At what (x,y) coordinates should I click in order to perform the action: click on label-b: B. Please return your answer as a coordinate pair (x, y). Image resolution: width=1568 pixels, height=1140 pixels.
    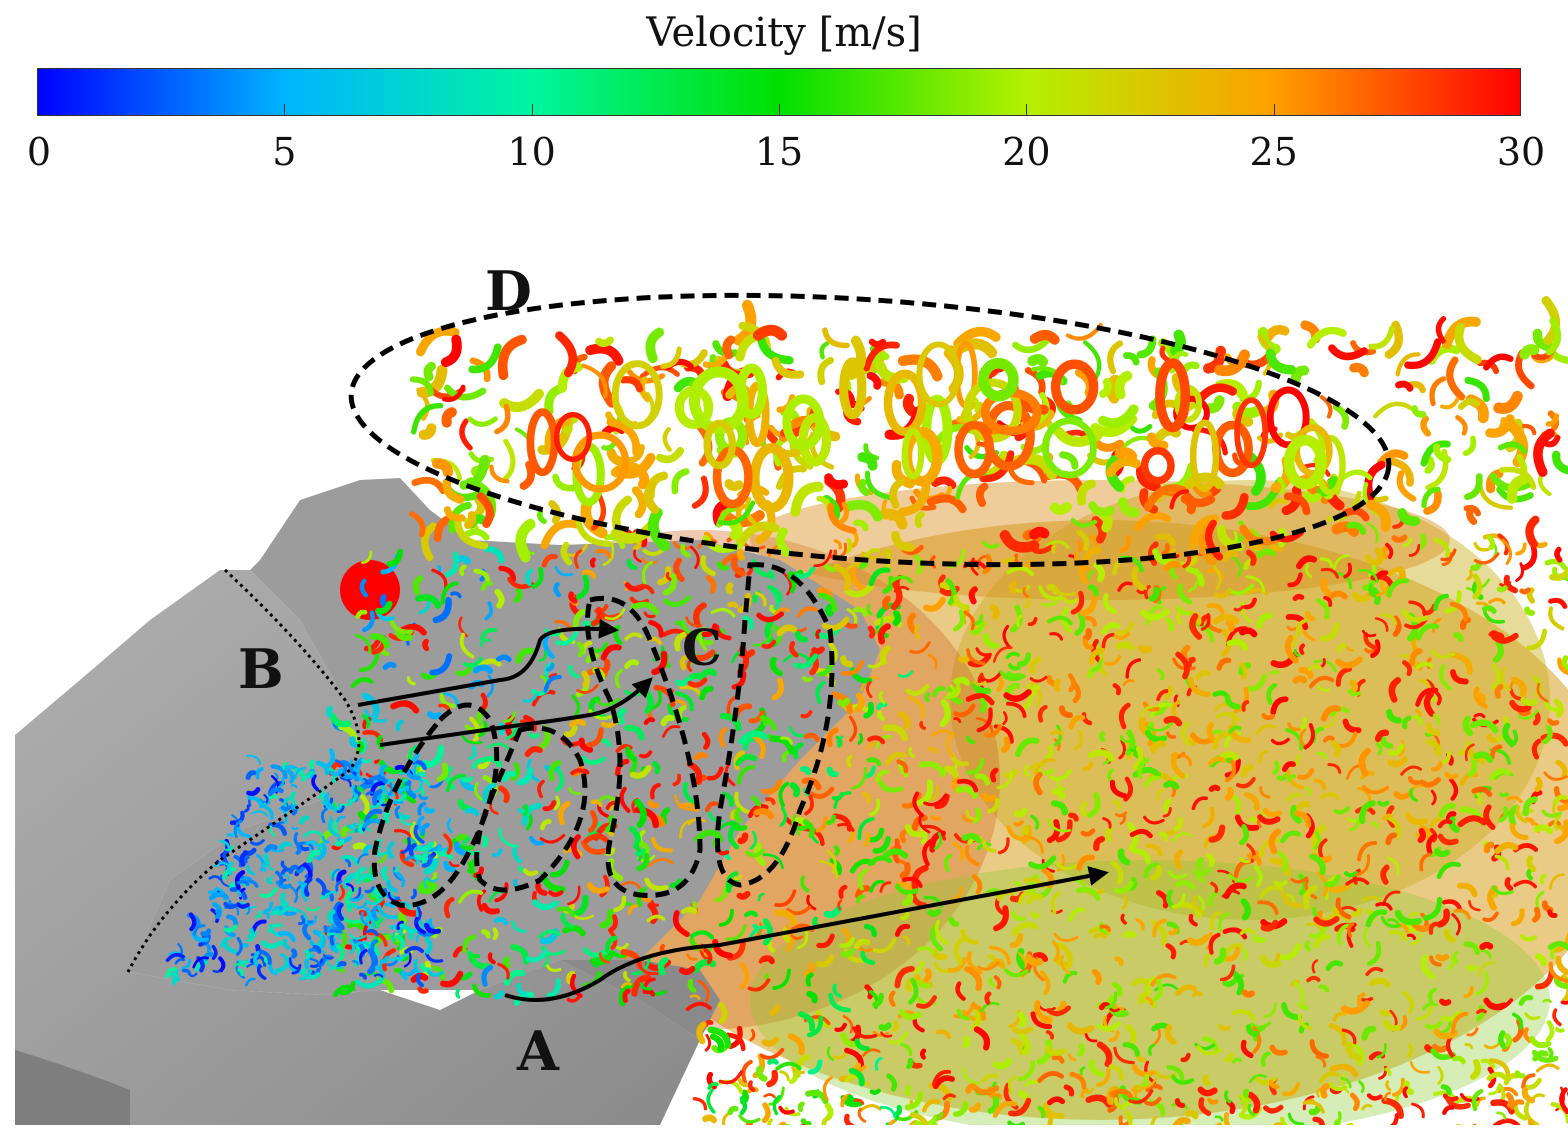
    Looking at the image, I should click on (261, 669).